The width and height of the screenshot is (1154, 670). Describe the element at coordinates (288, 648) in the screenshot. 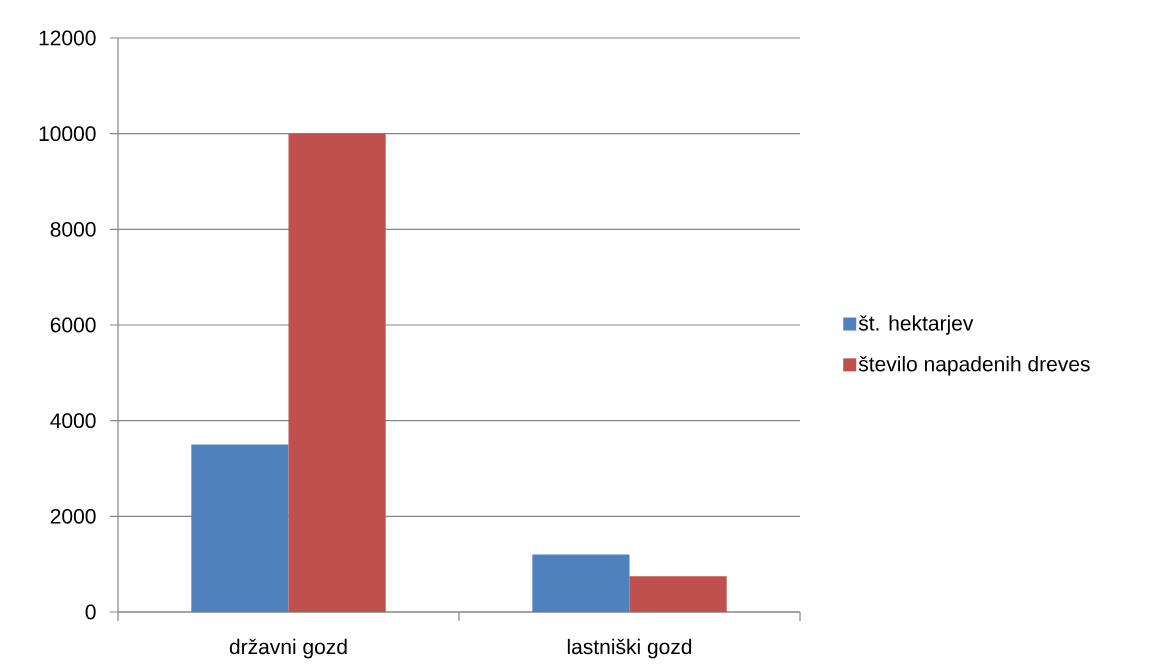

I see `x-tick-label: državni gozd` at that location.